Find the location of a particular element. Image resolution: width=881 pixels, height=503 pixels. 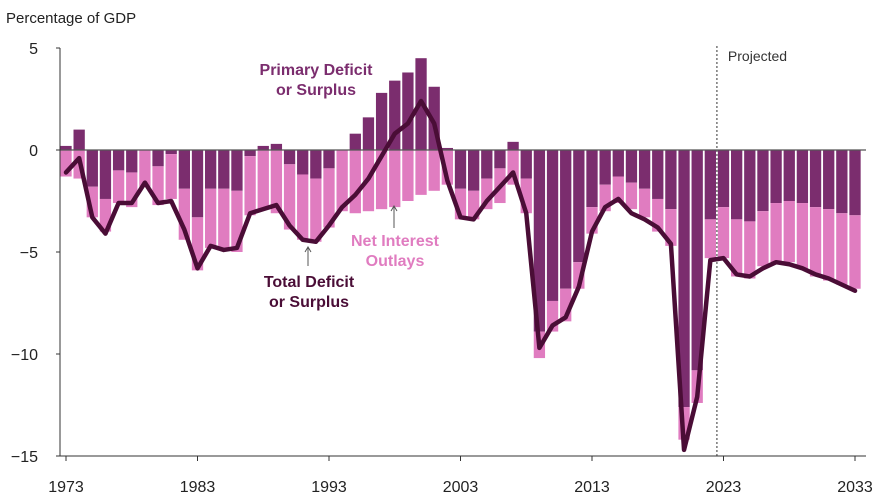

net-interest-annotation: Net Interest Outlays is located at coordinates (395, 251).